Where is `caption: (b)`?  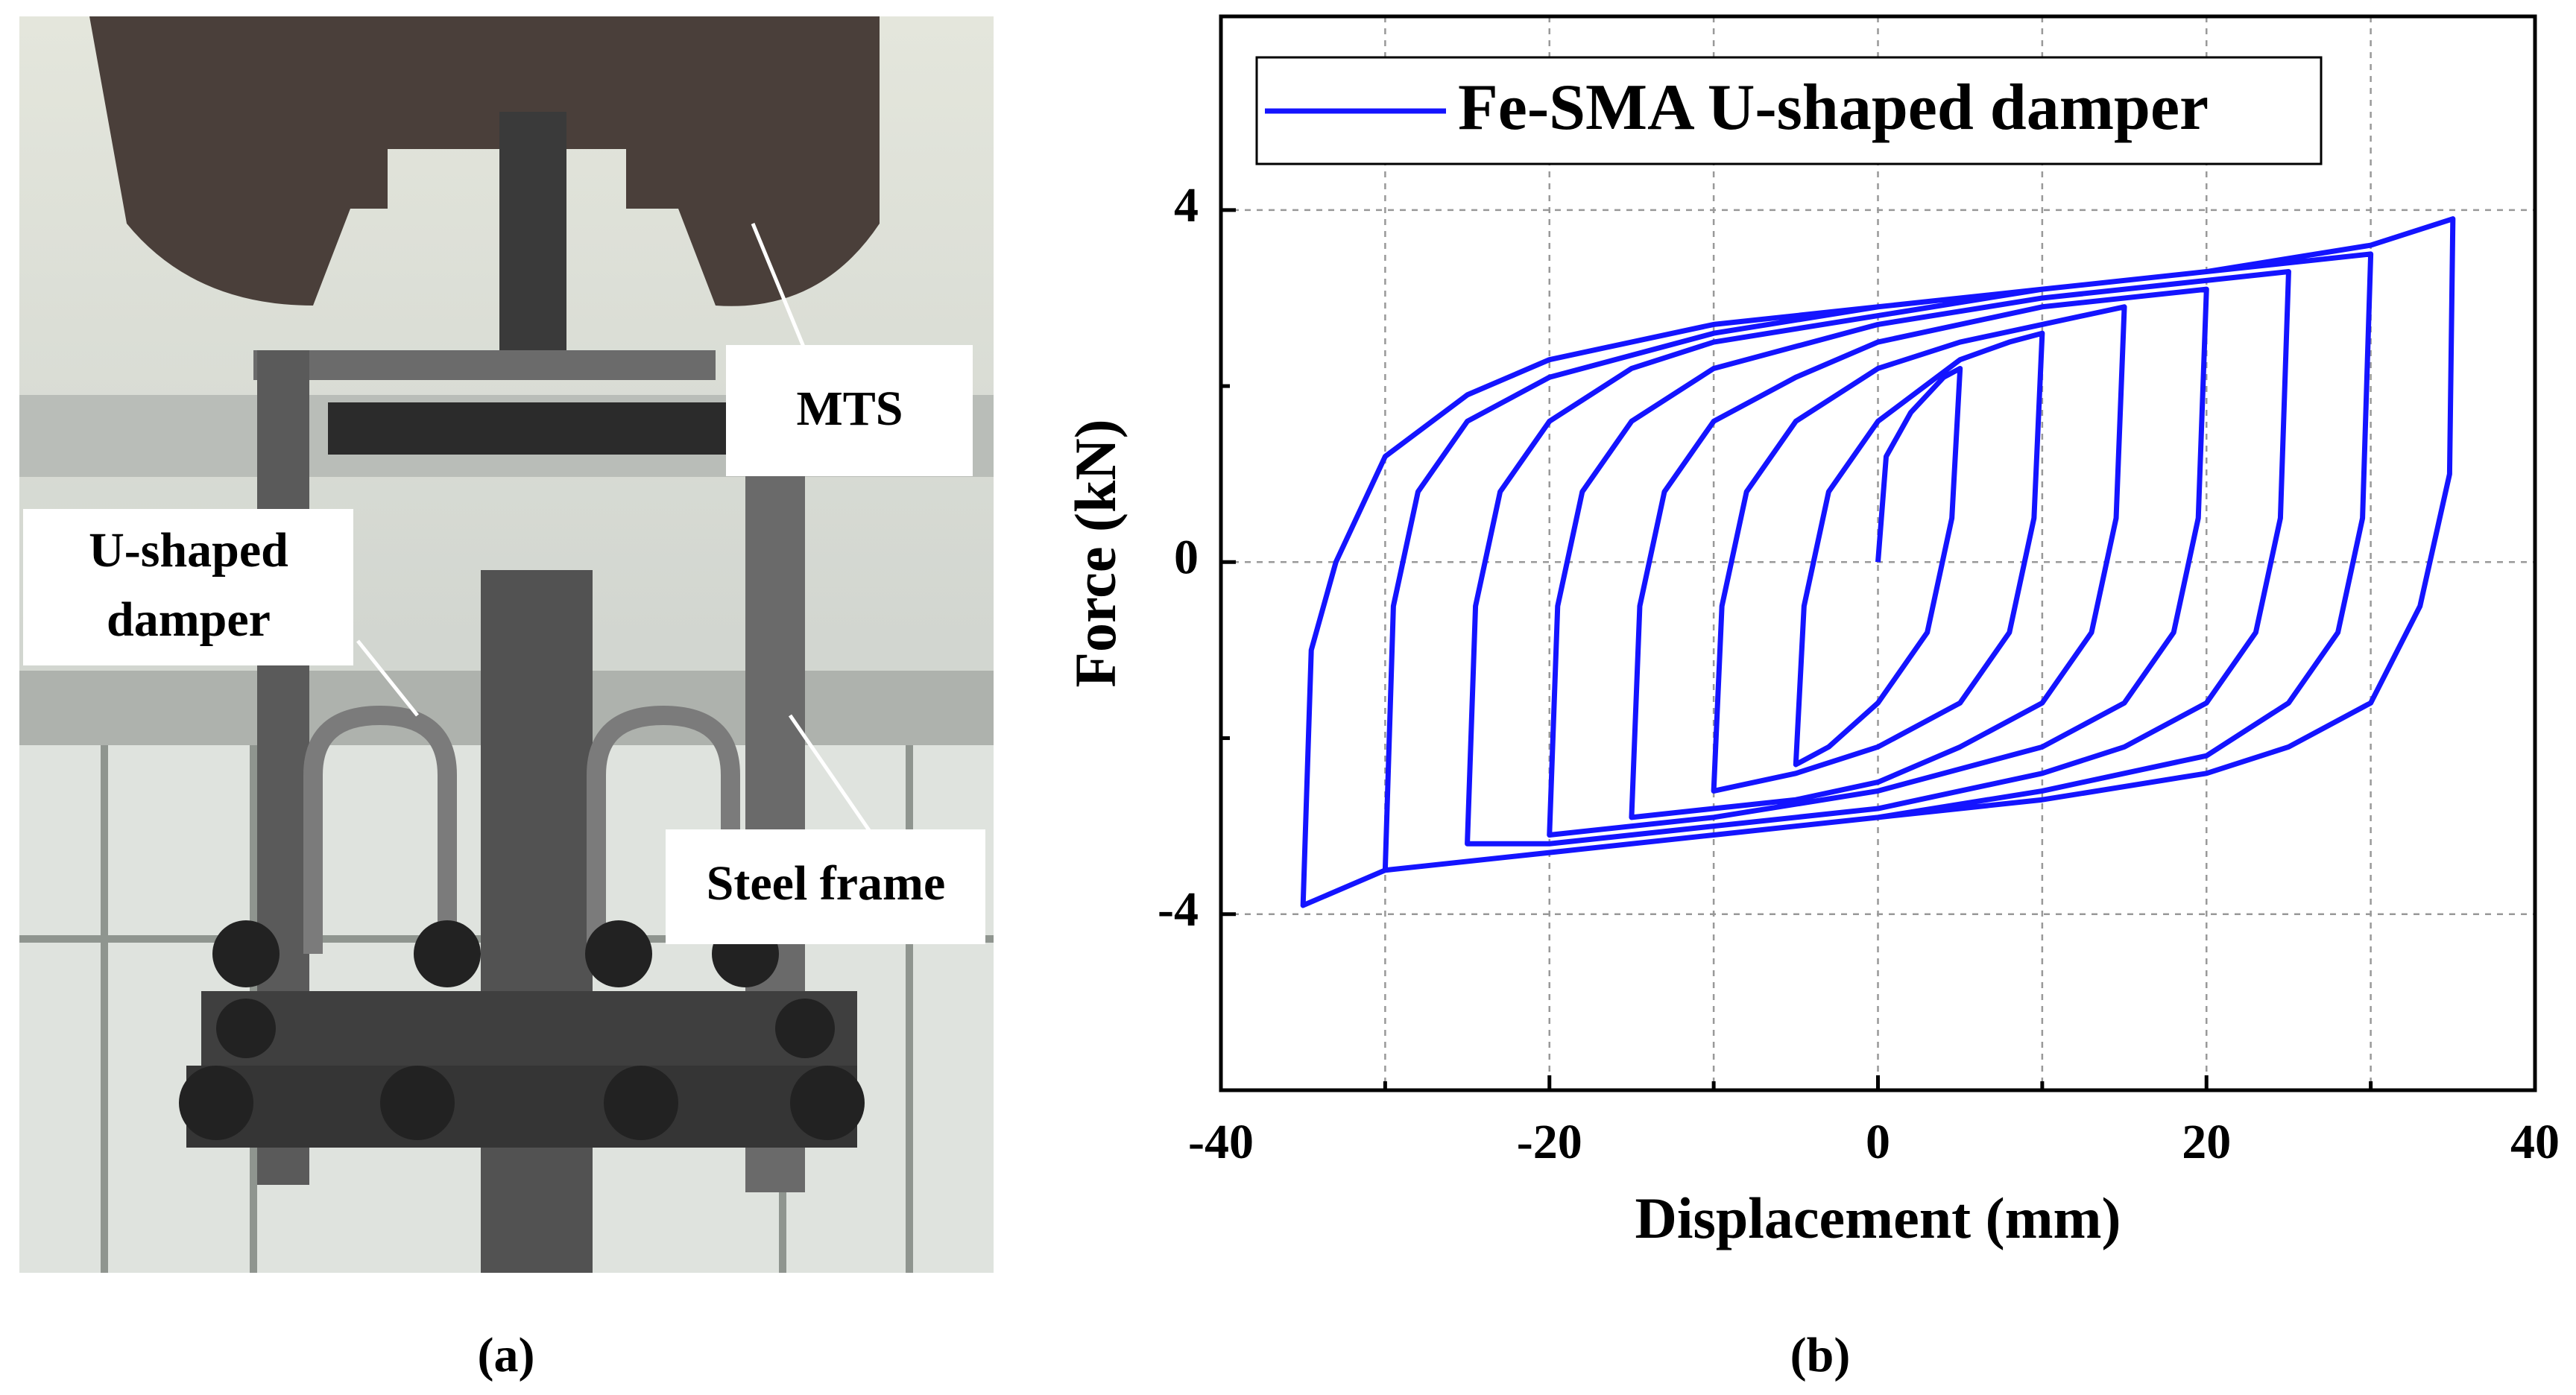 caption: (b) is located at coordinates (1820, 1355).